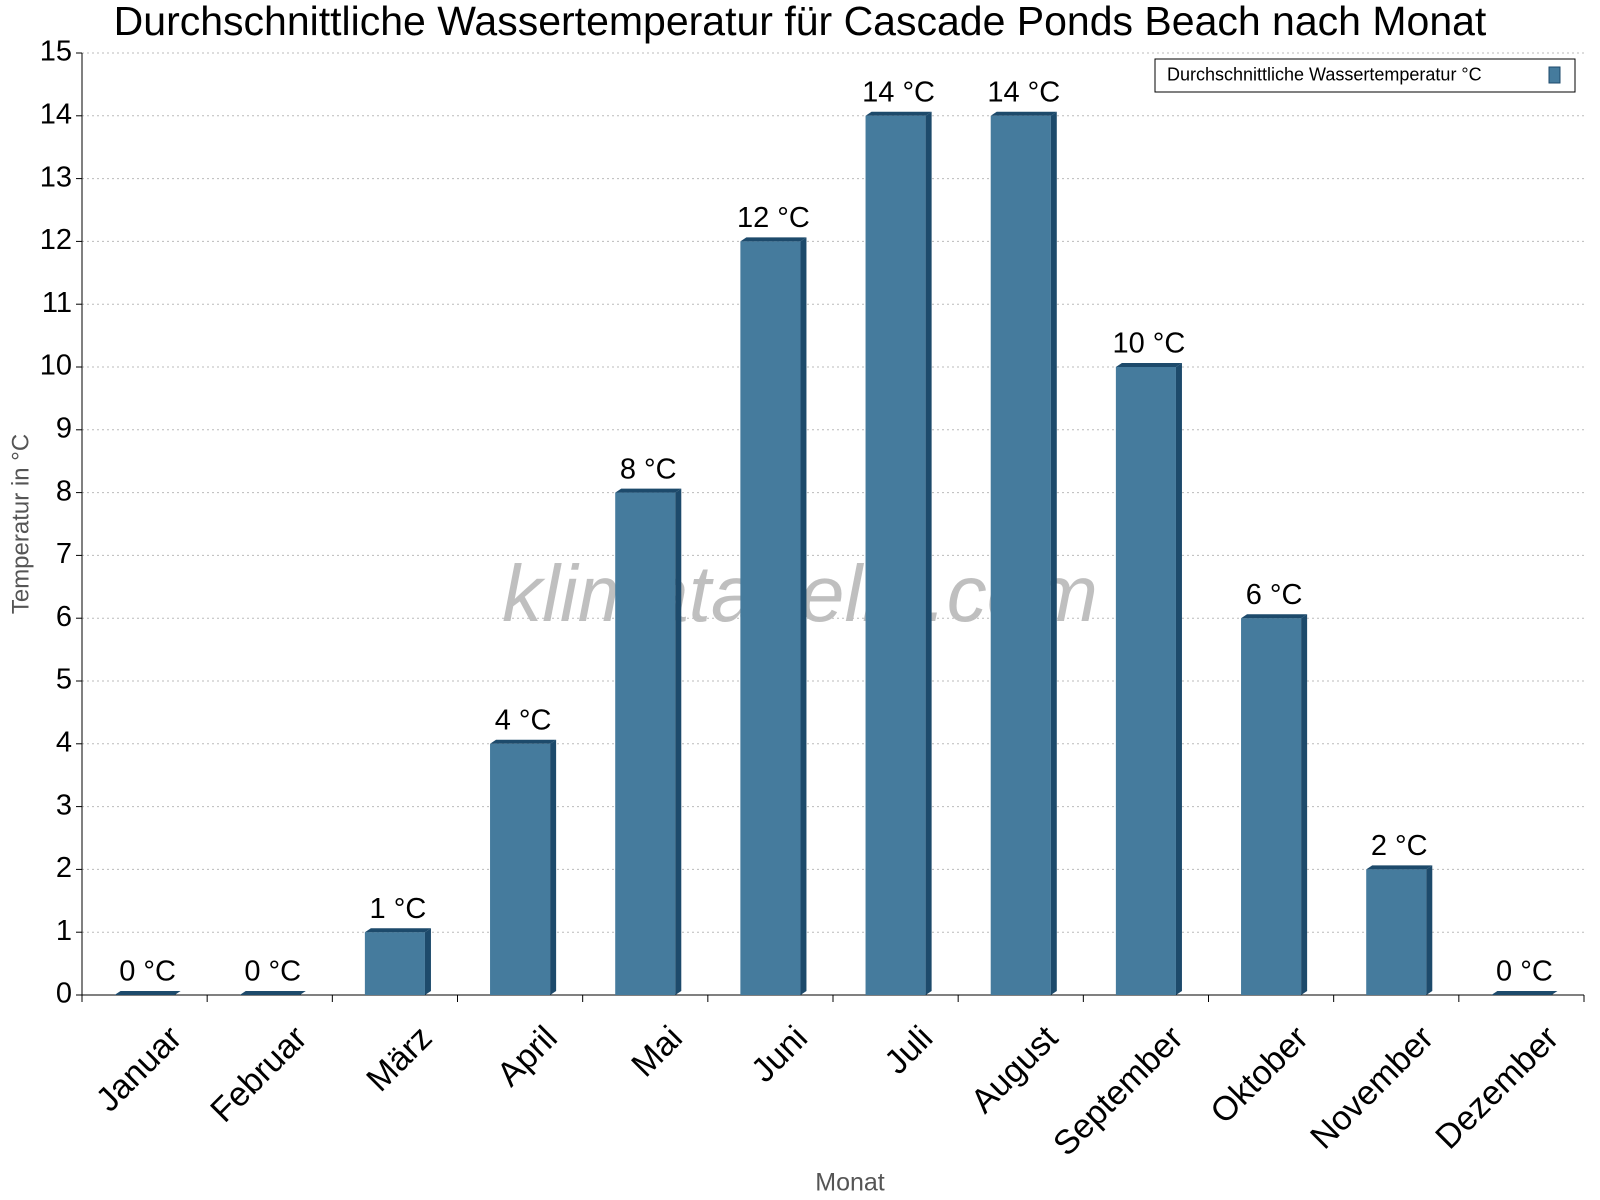  What do you see at coordinates (56, 177) in the screenshot?
I see `y-tick-label: 13` at bounding box center [56, 177].